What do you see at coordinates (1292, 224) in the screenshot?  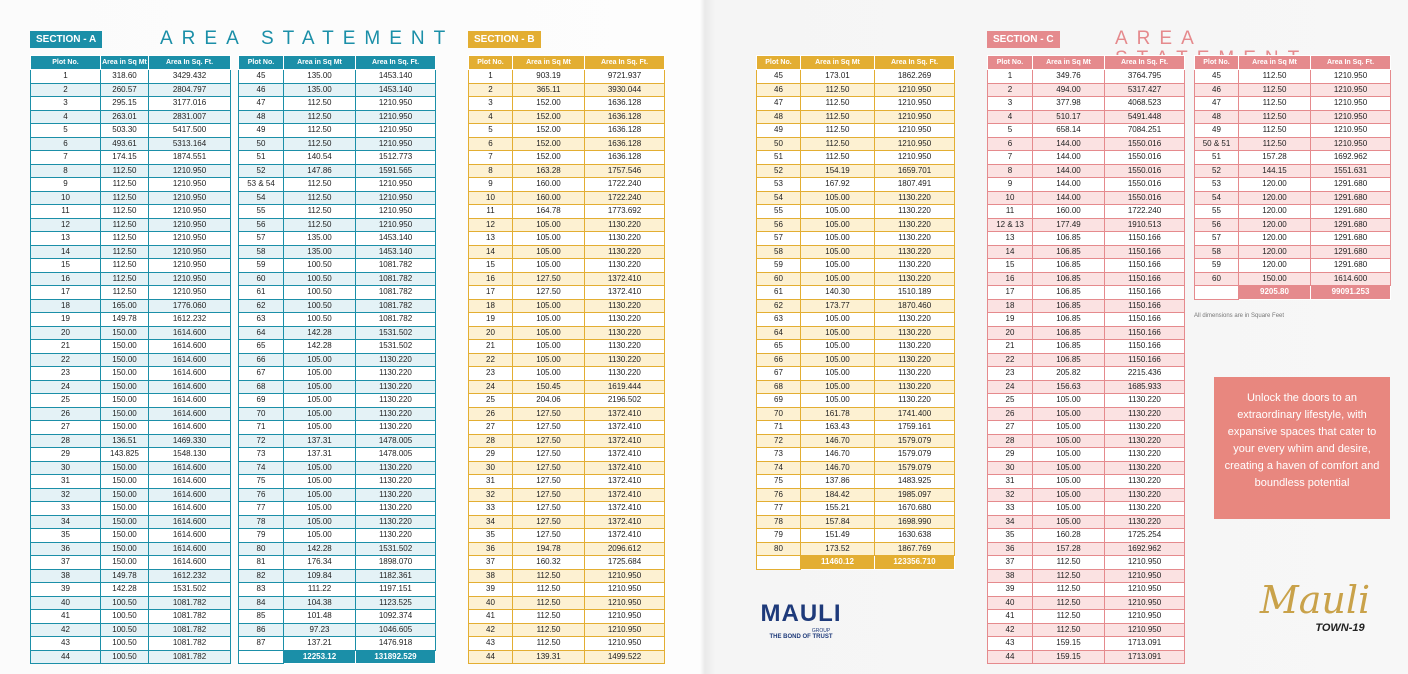 I see `data-row: 56 120.00 1291.680` at bounding box center [1292, 224].